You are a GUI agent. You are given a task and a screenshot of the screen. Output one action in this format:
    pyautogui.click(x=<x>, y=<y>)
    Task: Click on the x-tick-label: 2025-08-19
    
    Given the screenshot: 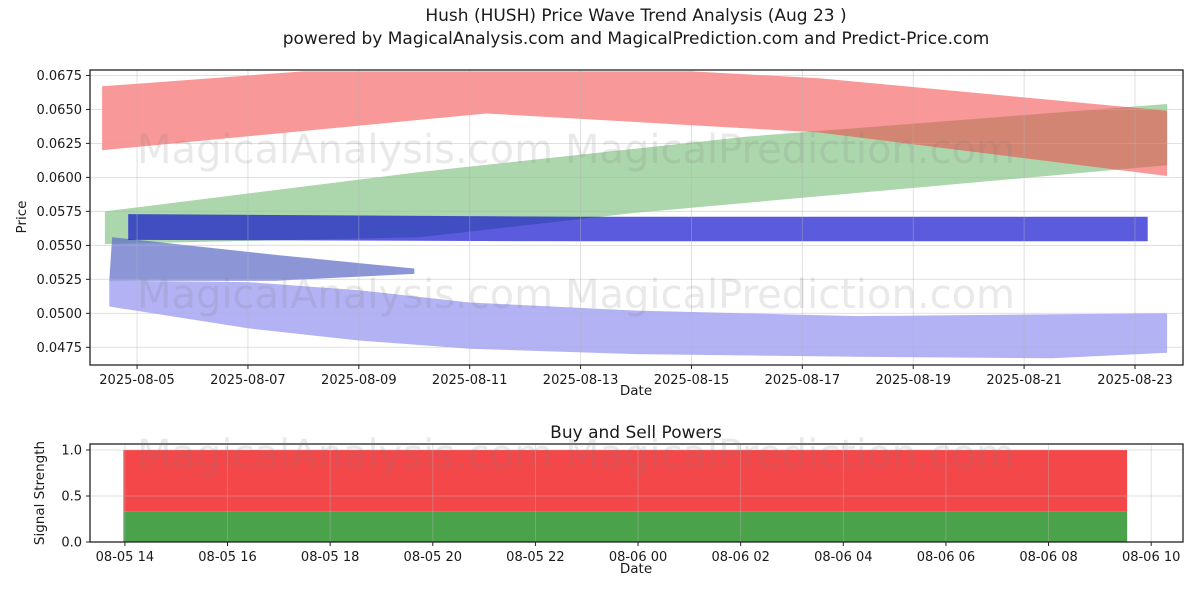 What is the action you would take?
    pyautogui.click(x=913, y=380)
    